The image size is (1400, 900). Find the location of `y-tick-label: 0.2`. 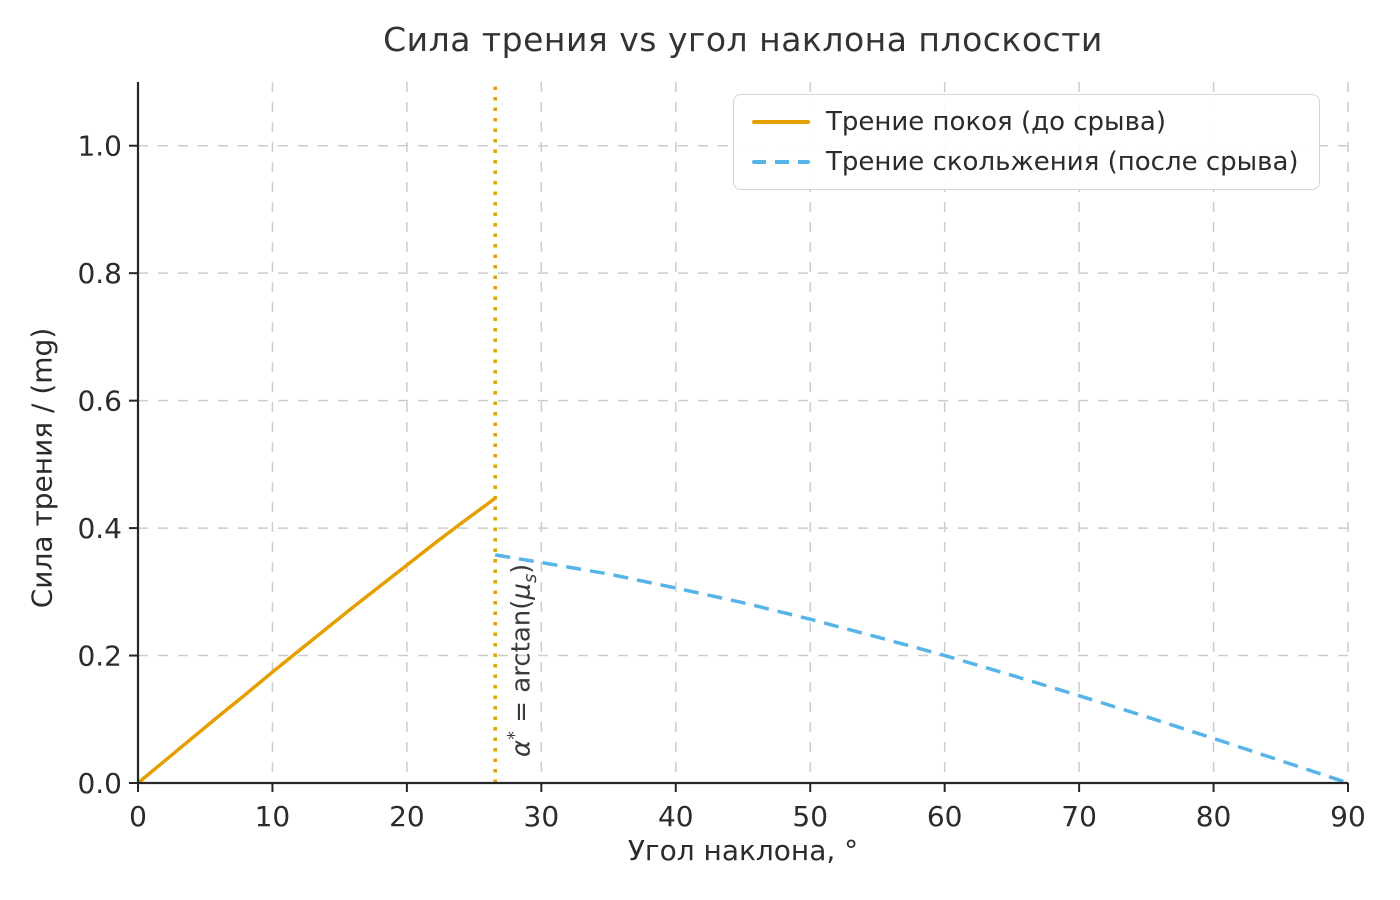

y-tick-label: 0.2 is located at coordinates (99, 656).